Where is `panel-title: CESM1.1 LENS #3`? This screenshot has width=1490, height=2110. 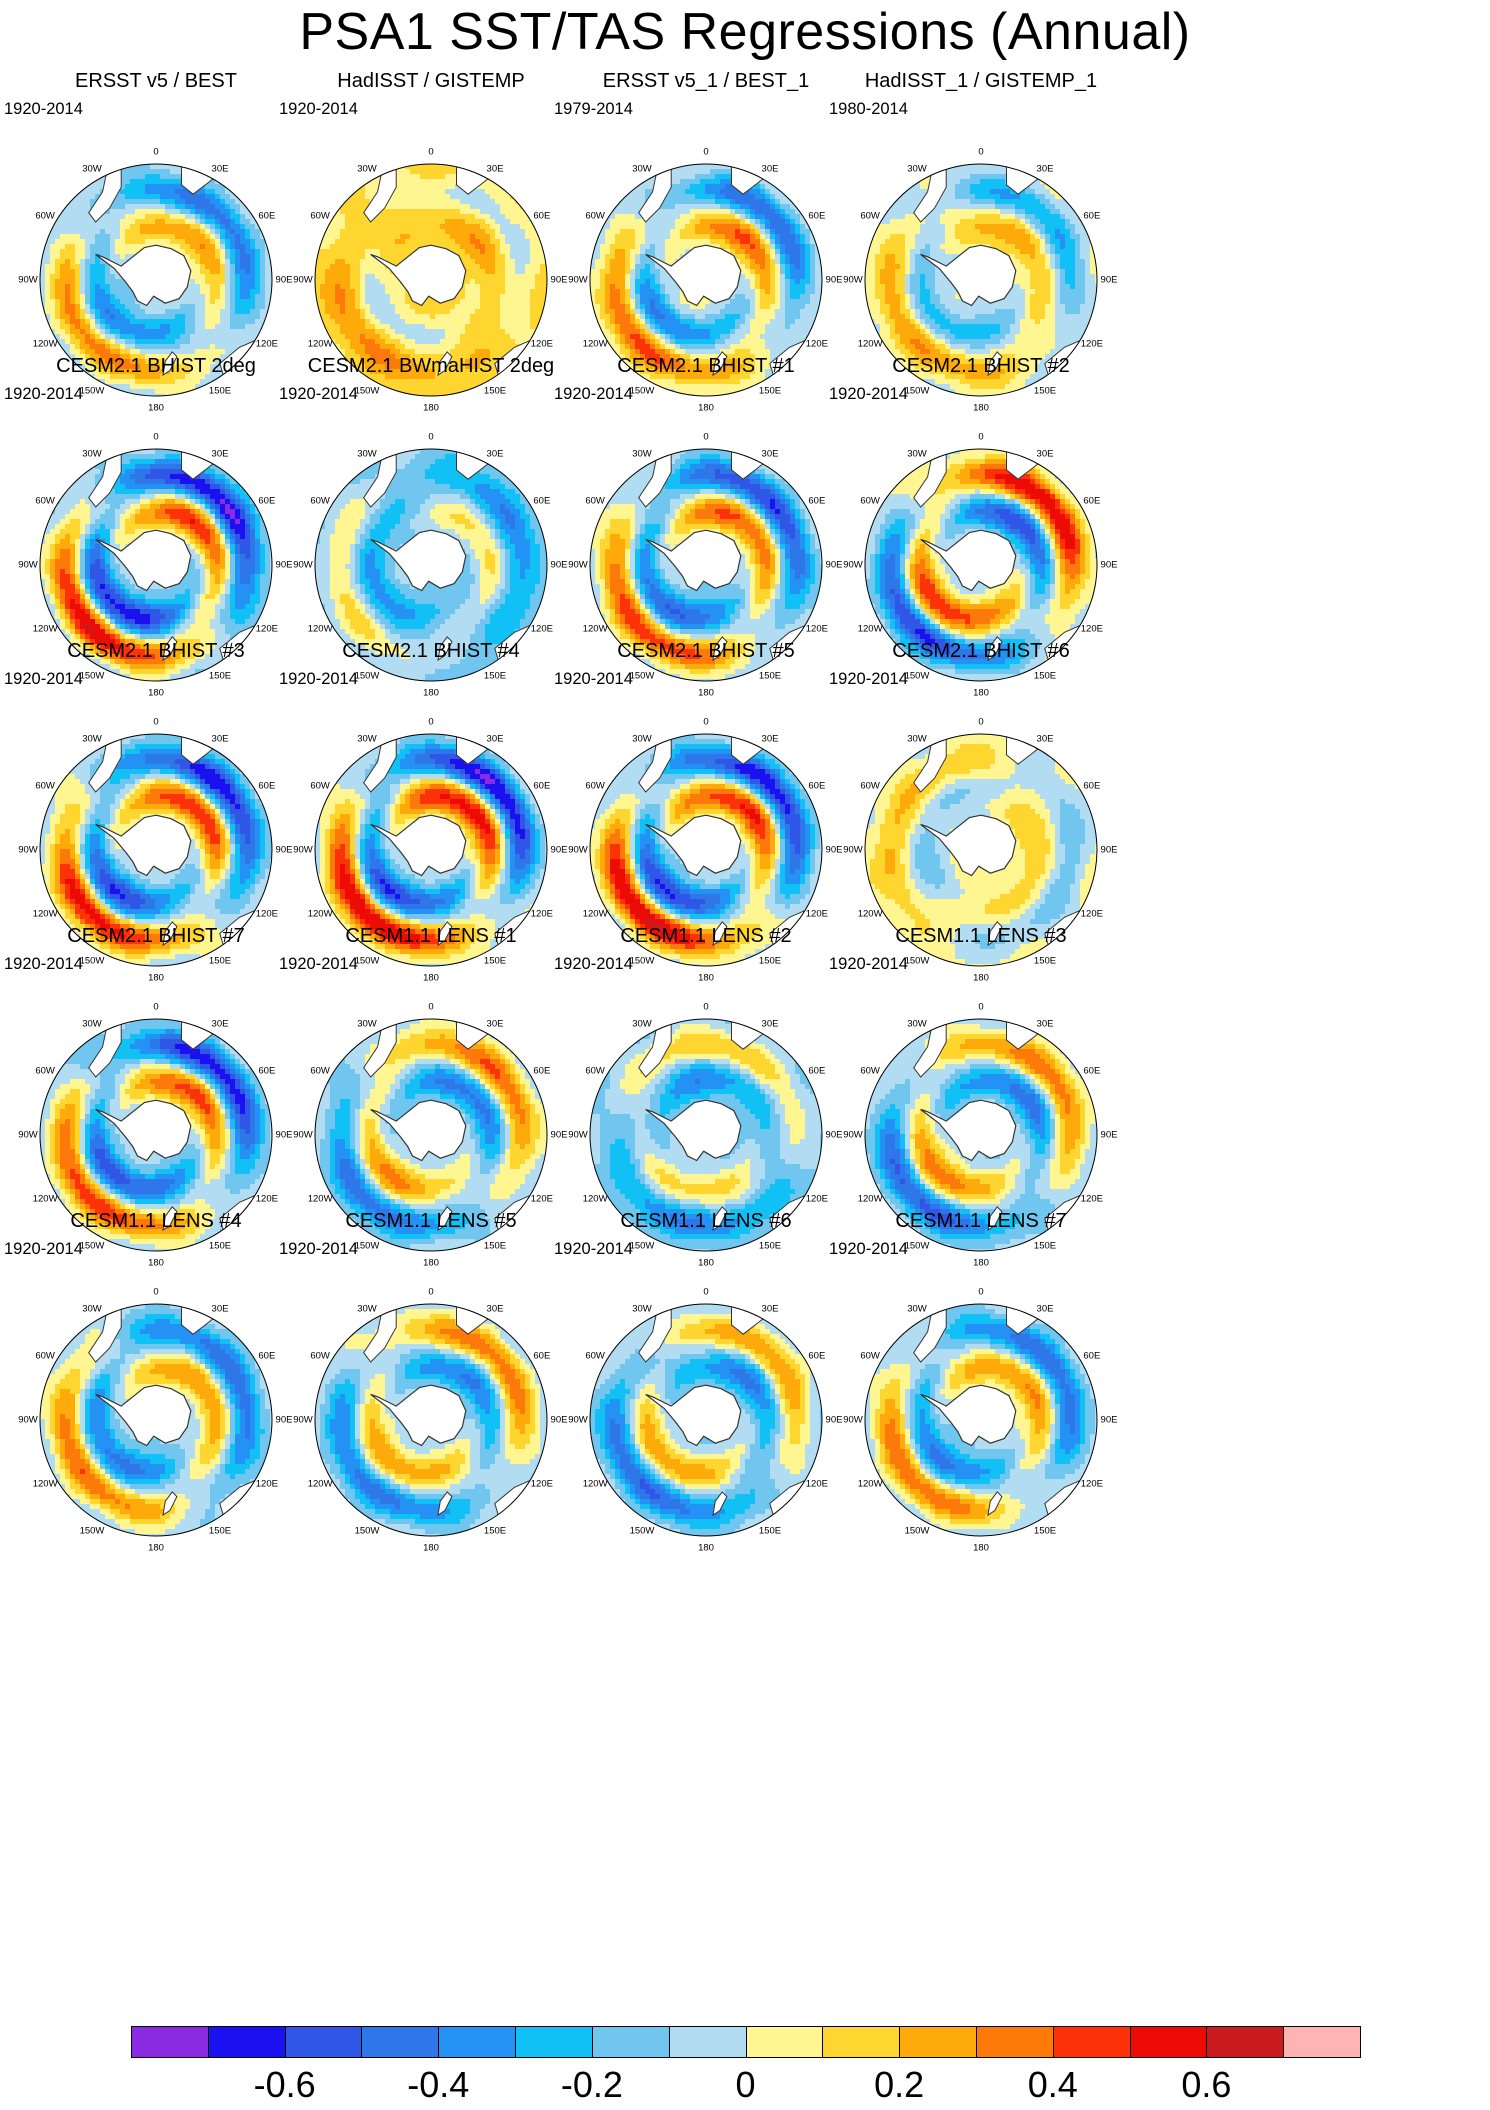 panel-title: CESM1.1 LENS #3 is located at coordinates (981, 936).